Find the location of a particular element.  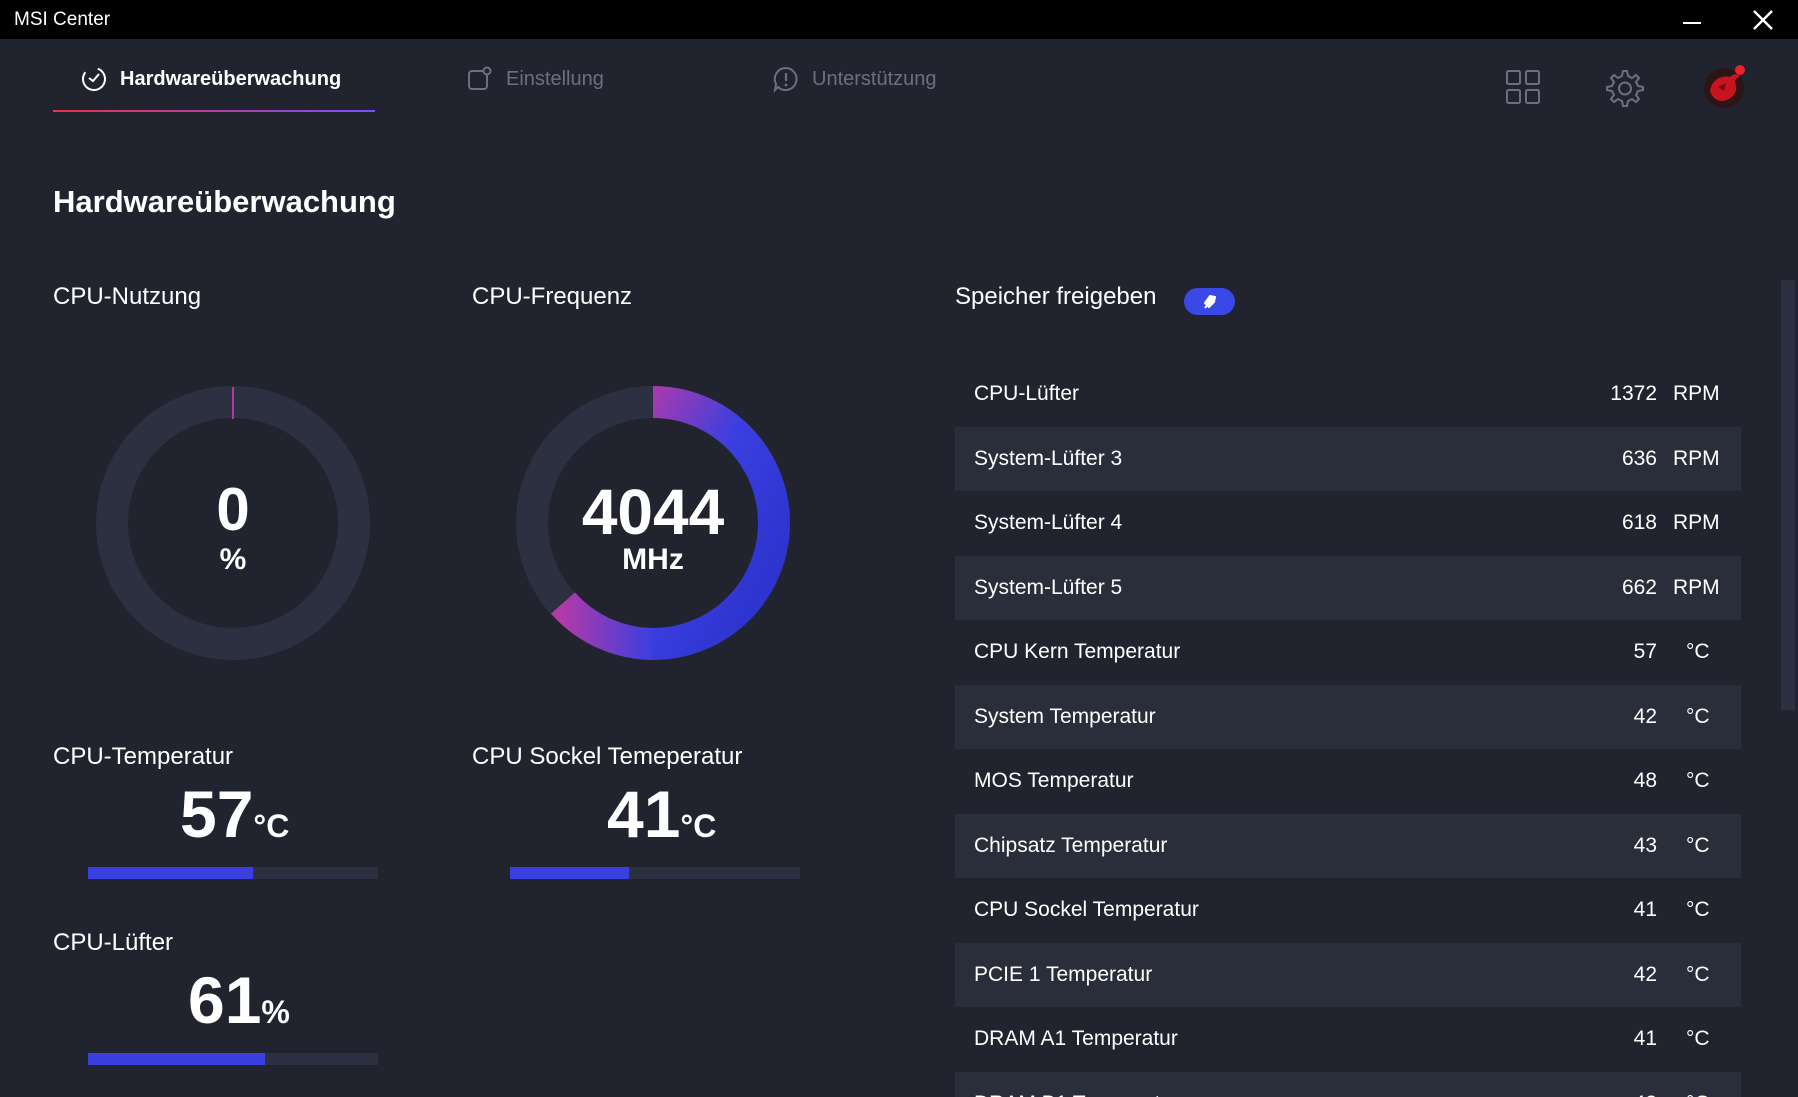

sensor-row: CPU Sockel Temperatur 41 °C is located at coordinates (1348, 910).